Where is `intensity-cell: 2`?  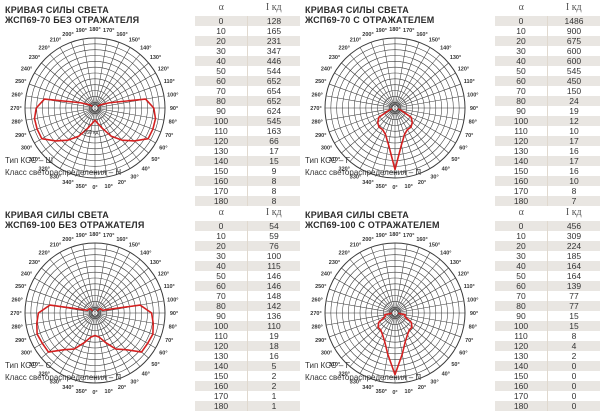 intensity-cell: 2 is located at coordinates (274, 376).